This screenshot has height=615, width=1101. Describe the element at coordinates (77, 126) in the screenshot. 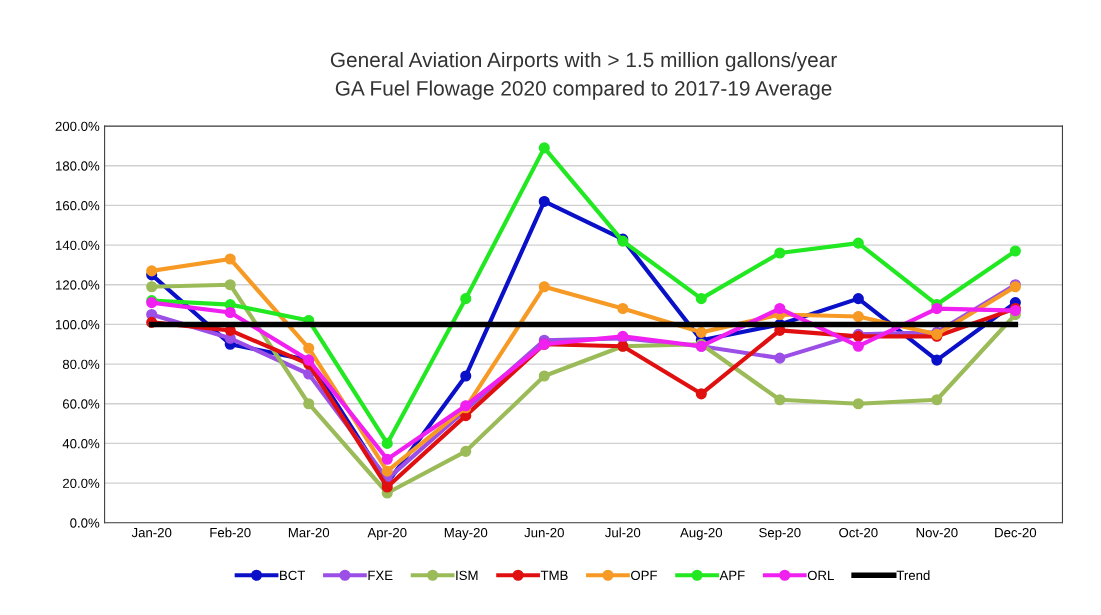

I see `y-tick-label: 200.0%` at that location.